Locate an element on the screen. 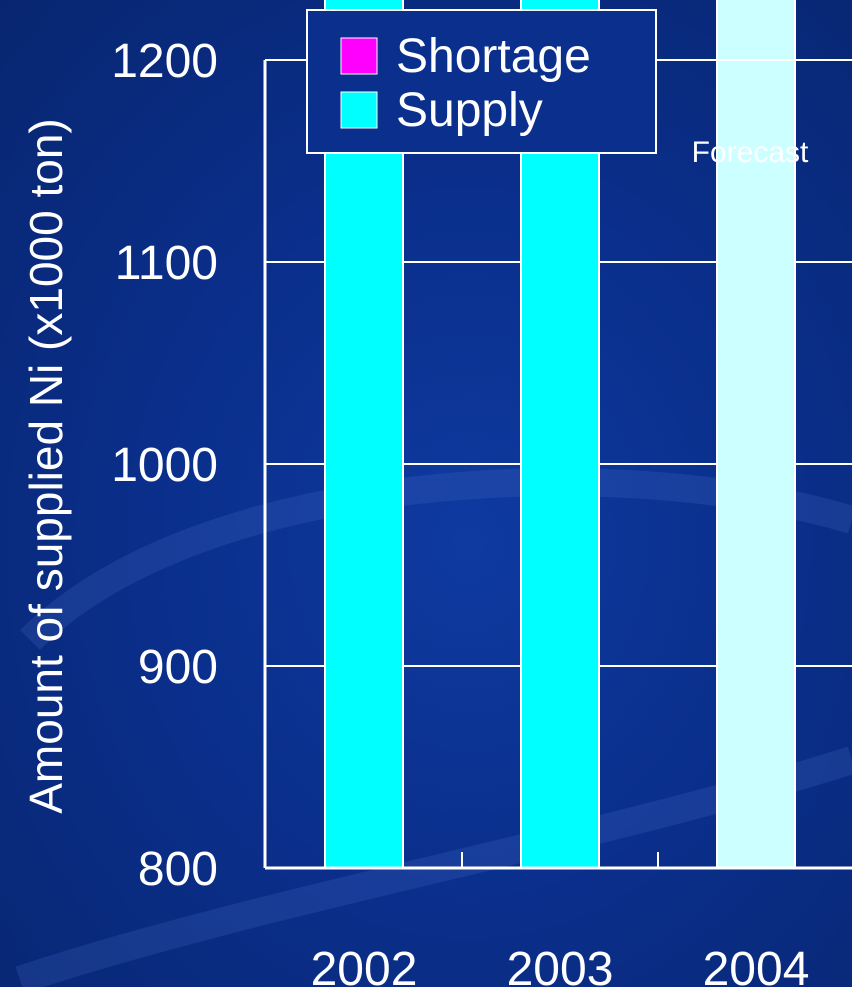 The image size is (852, 987). y-tick-label-1200: 1200 is located at coordinates (164, 61).